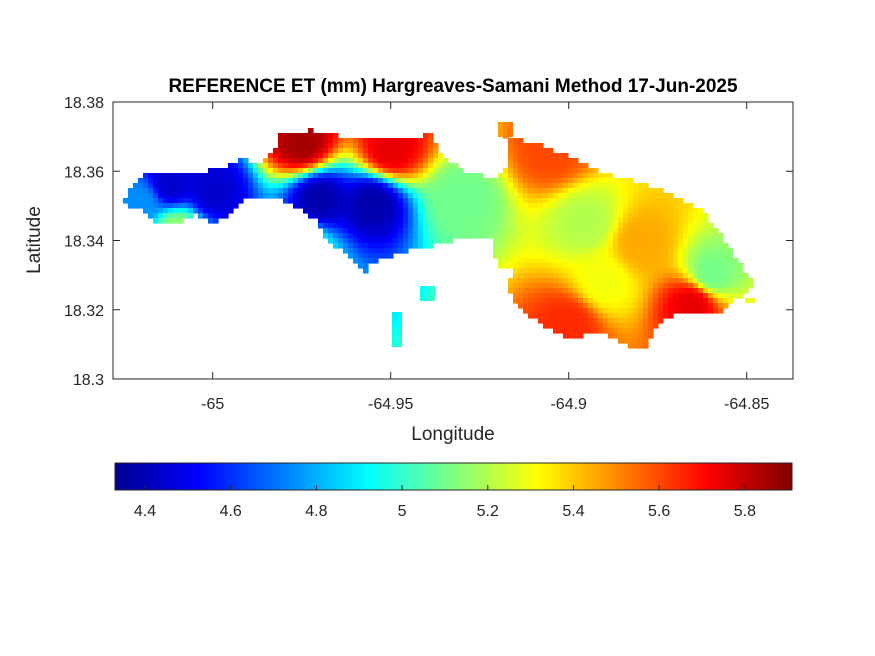  I want to click on x-tick-label: -64.9, so click(568, 404).